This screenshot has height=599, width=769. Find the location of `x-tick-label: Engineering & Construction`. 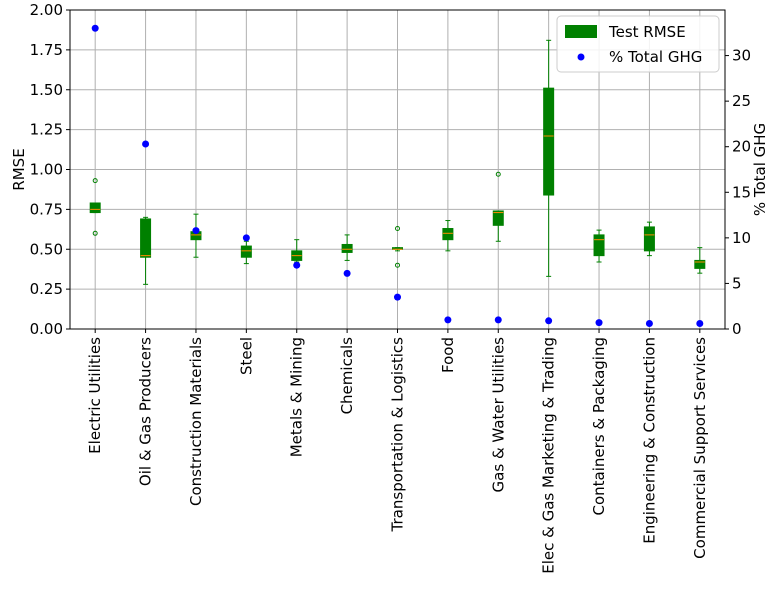

x-tick-label: Engineering & Construction is located at coordinates (649, 440).